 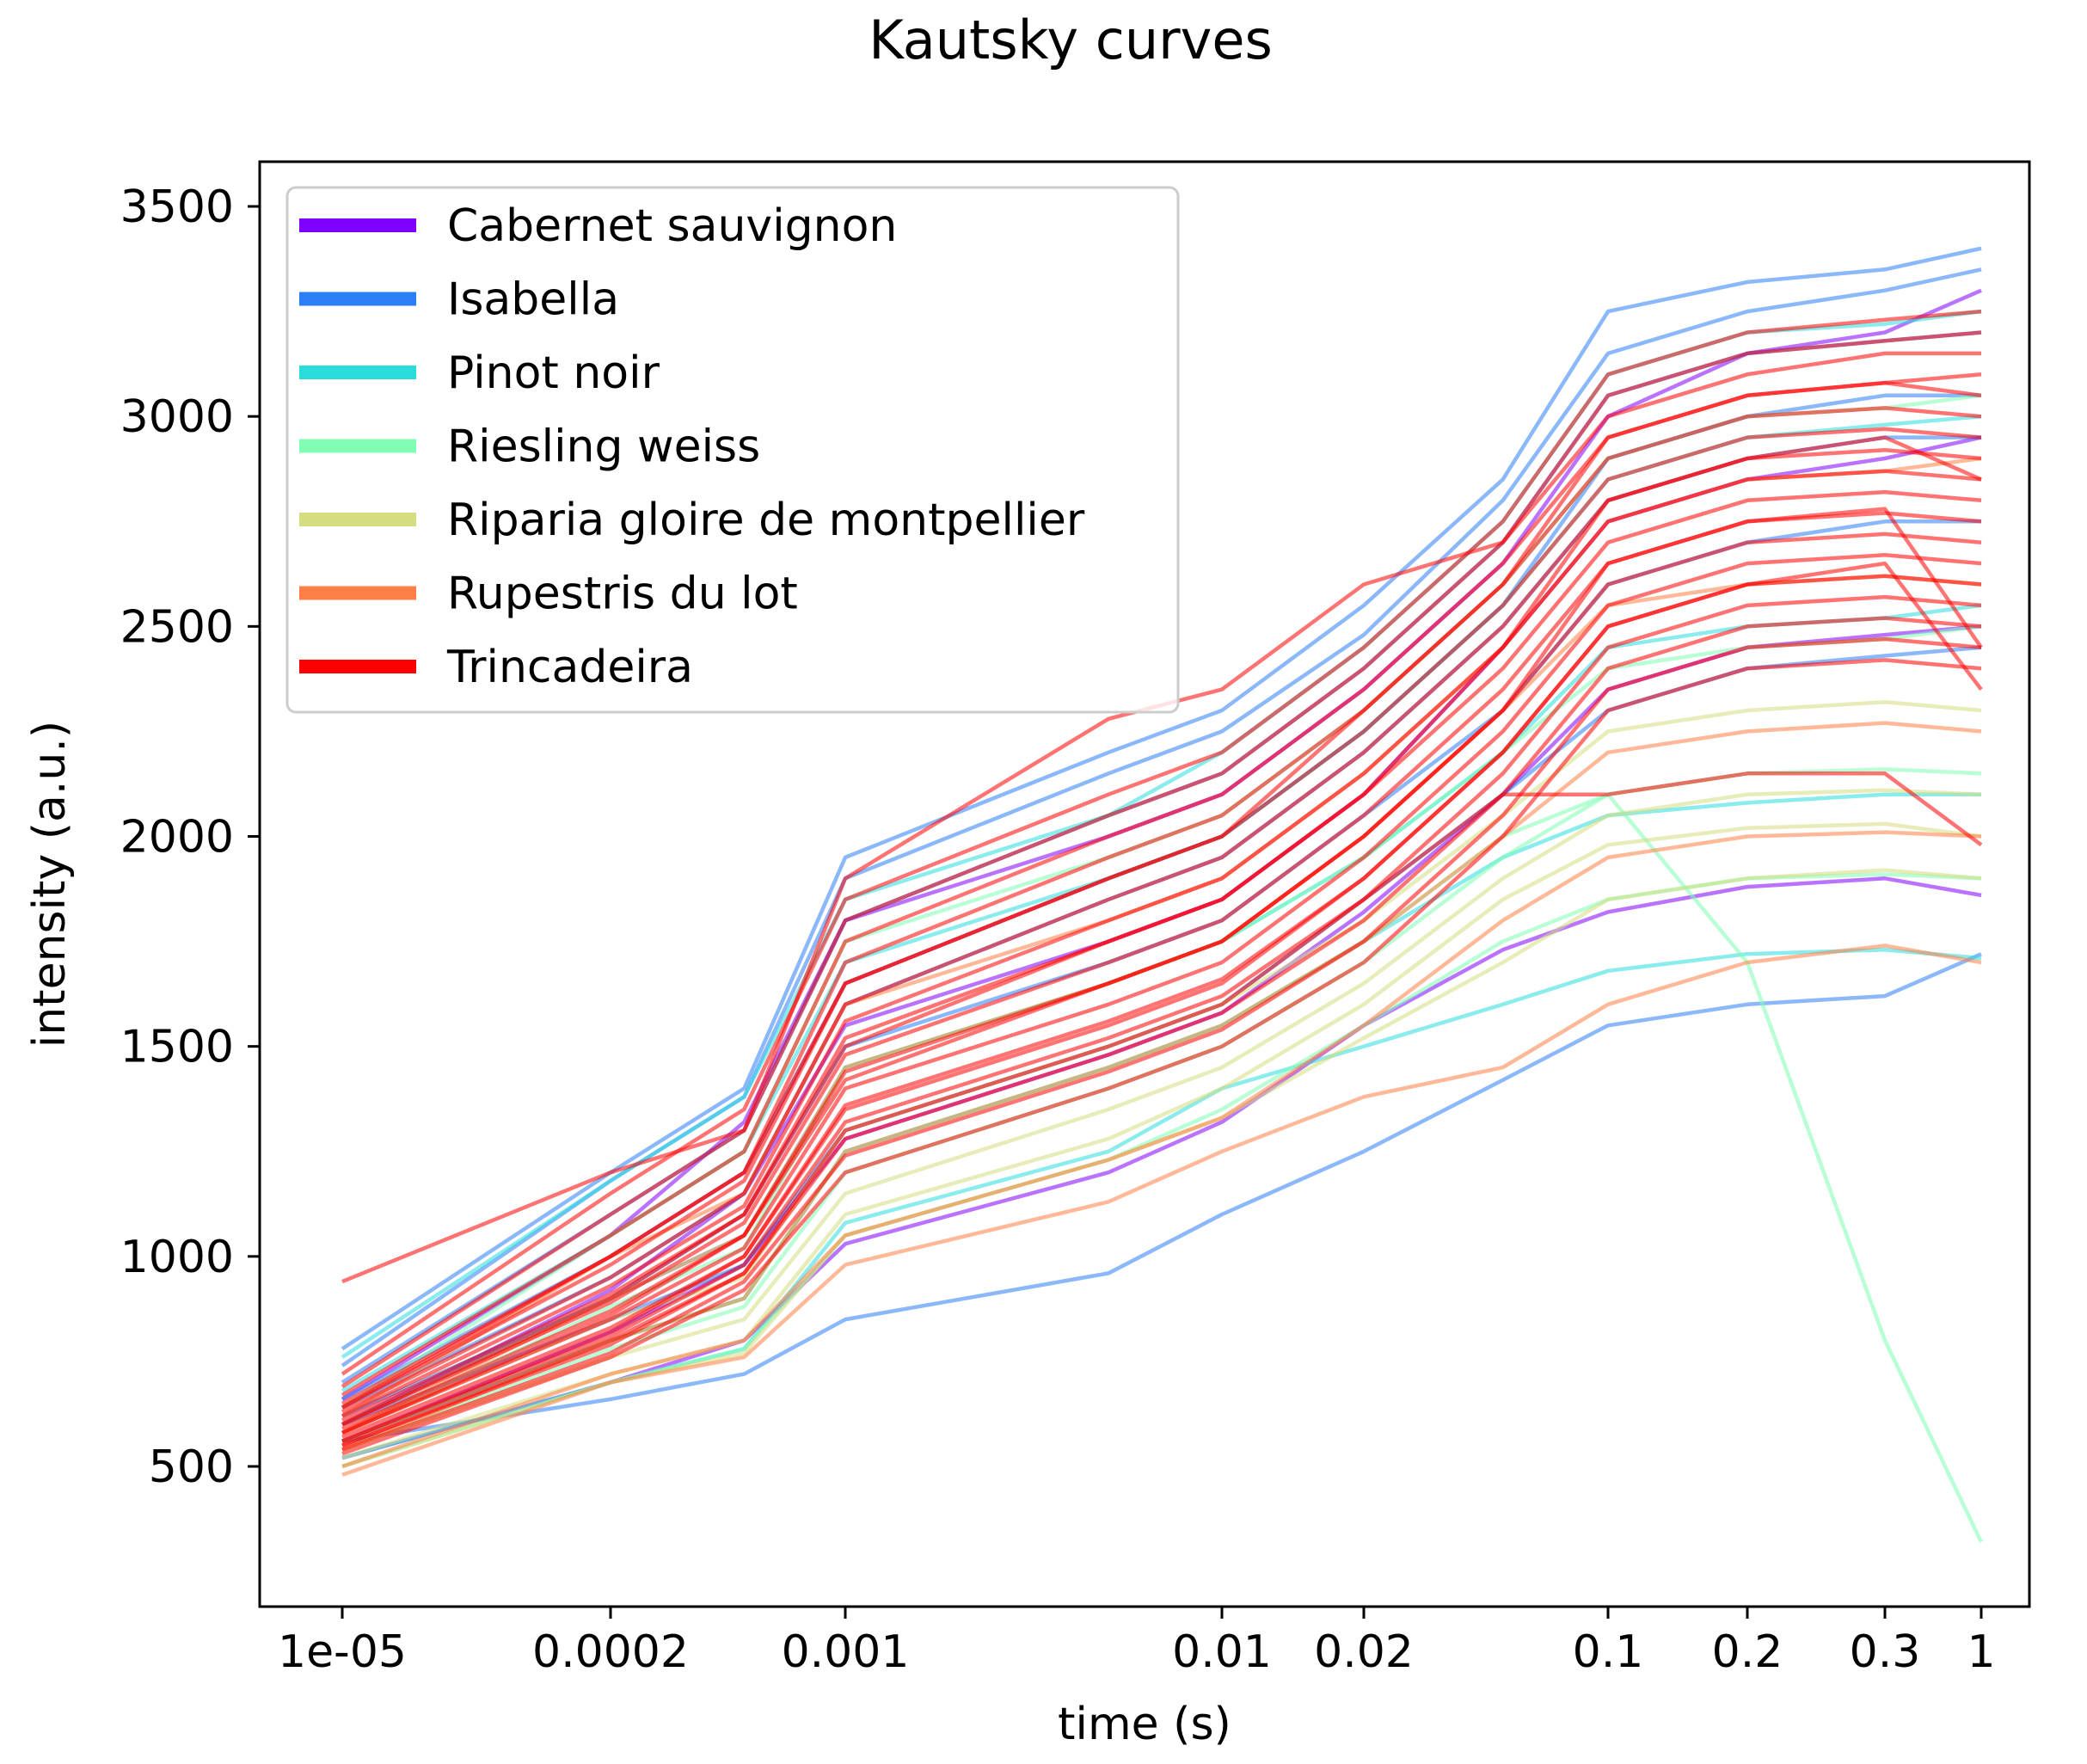 I want to click on y-tick-label: 1500, so click(x=177, y=1048).